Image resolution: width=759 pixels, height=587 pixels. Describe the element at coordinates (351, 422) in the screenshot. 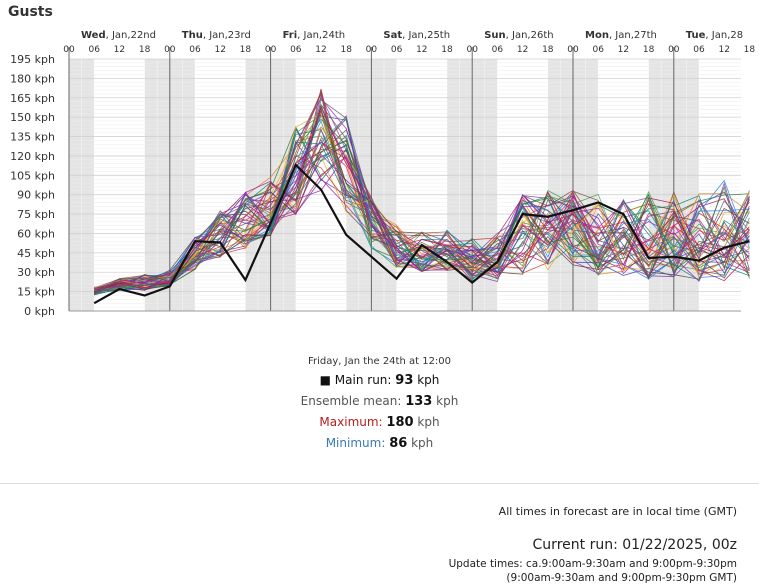

I see `max-label: Maximum:` at that location.